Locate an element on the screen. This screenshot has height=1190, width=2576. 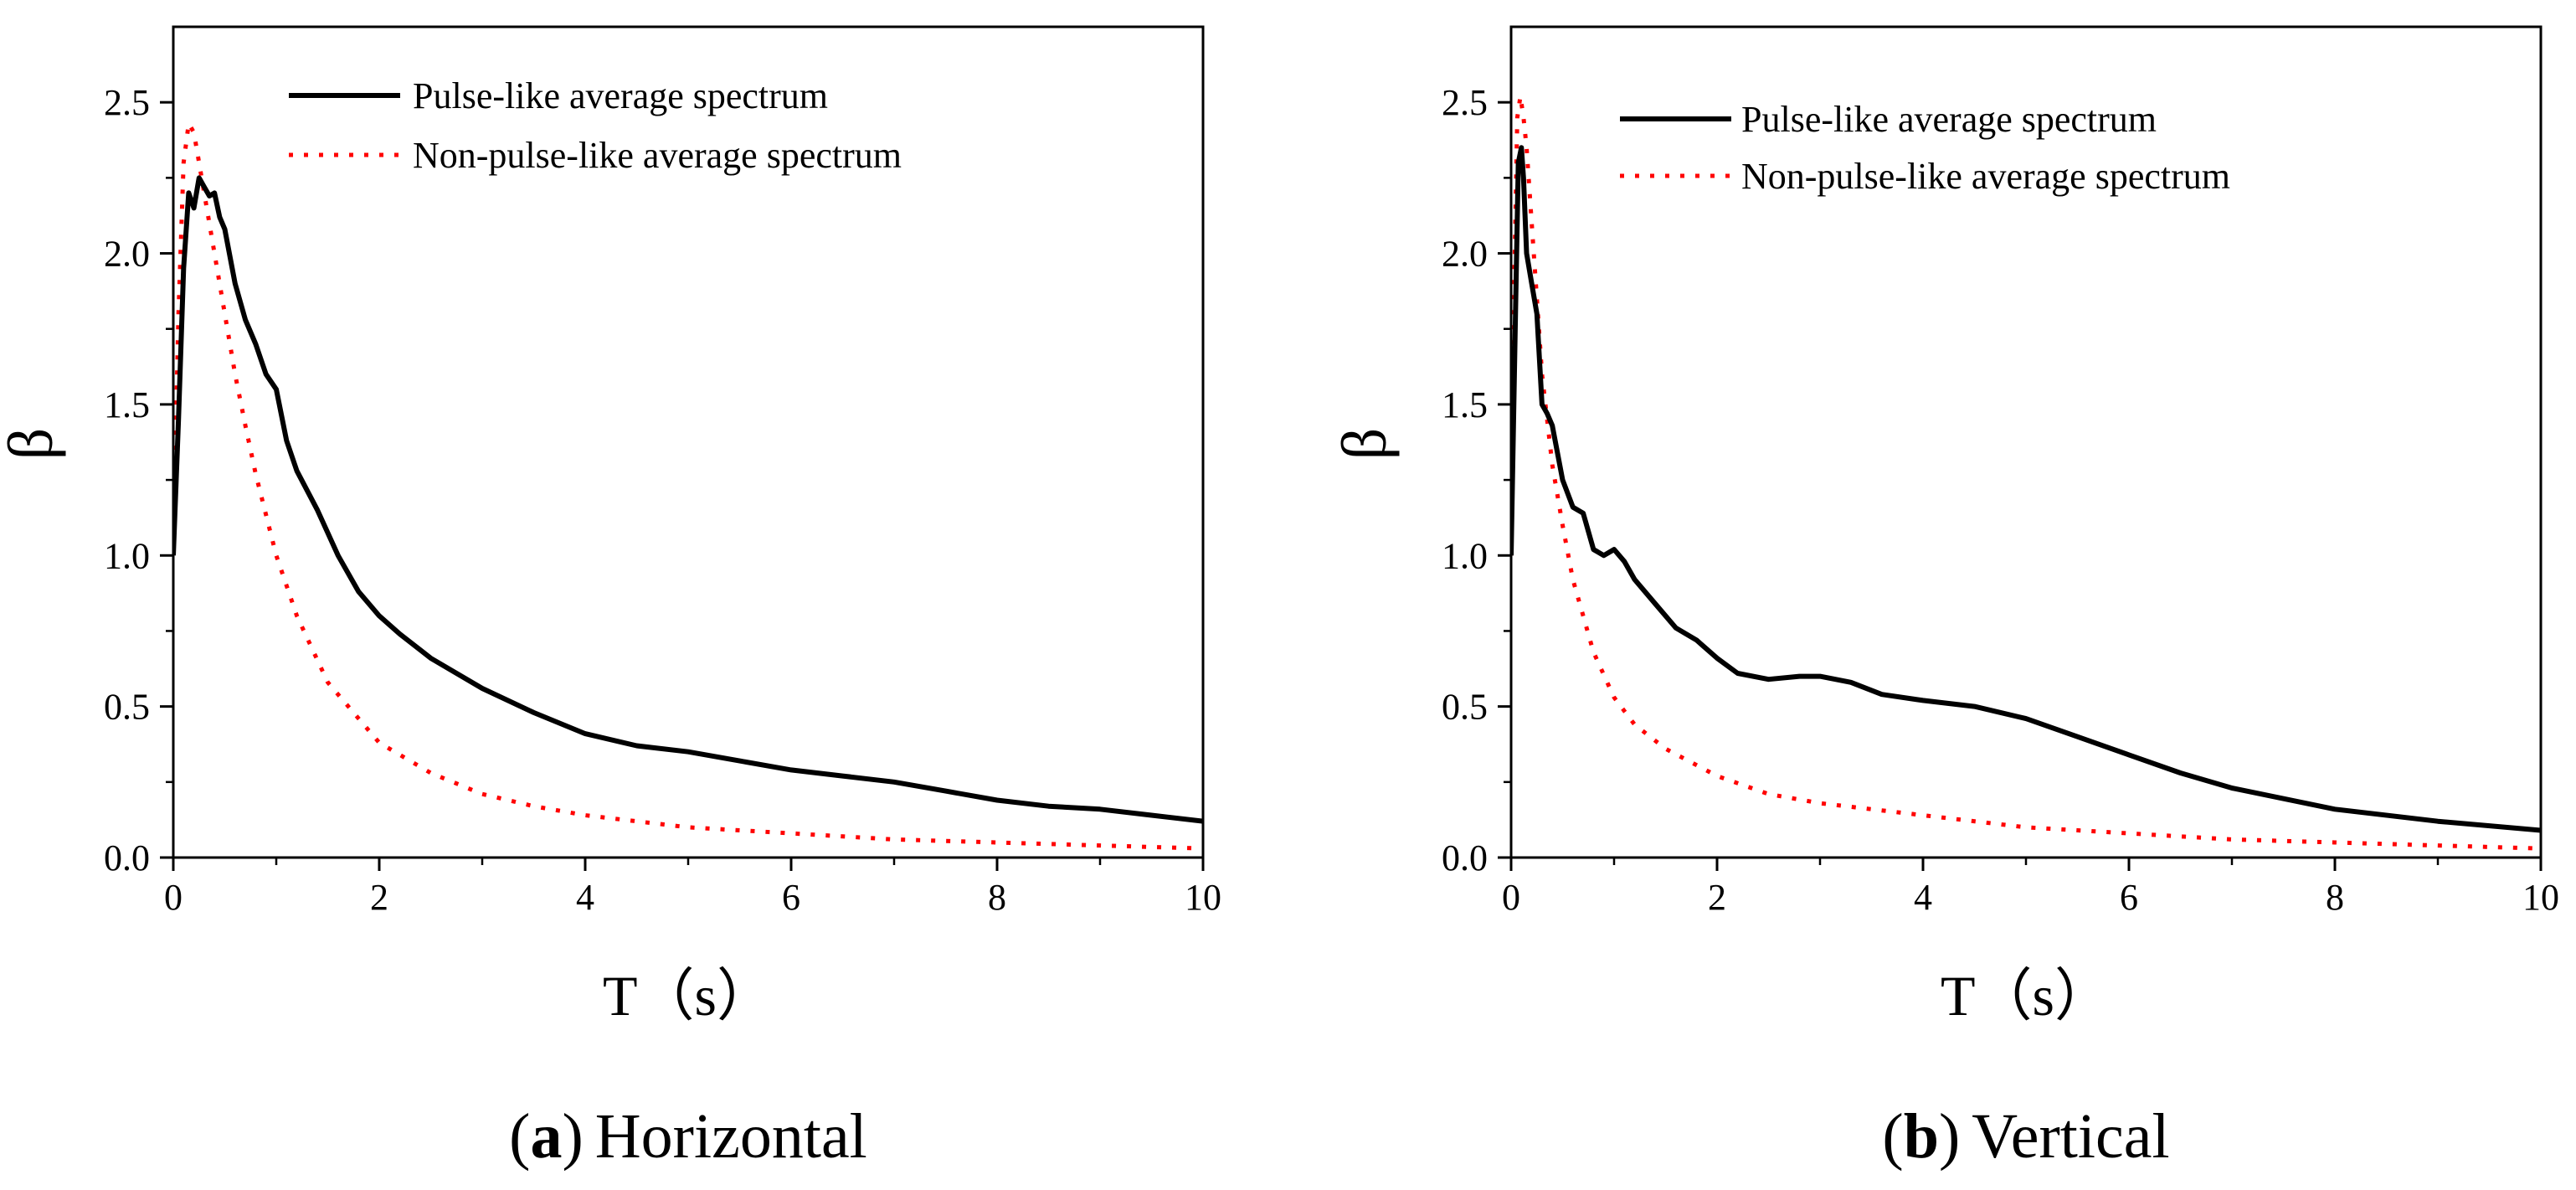
caption-vertical: (b) Vertical is located at coordinates (2026, 1136).